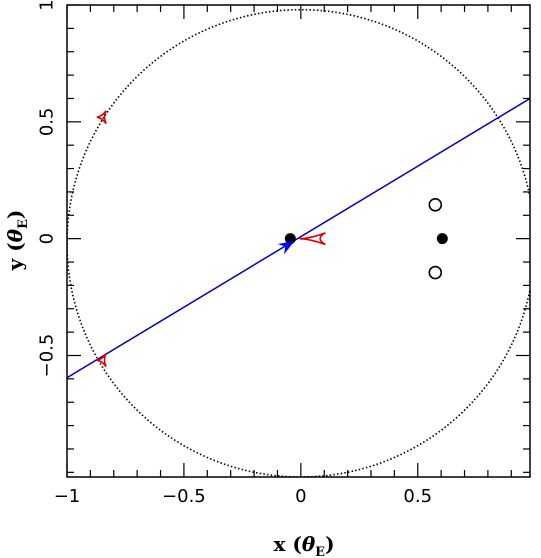 This screenshot has height=558, width=541. I want to click on y-tick-label: −0.5, so click(47, 356).